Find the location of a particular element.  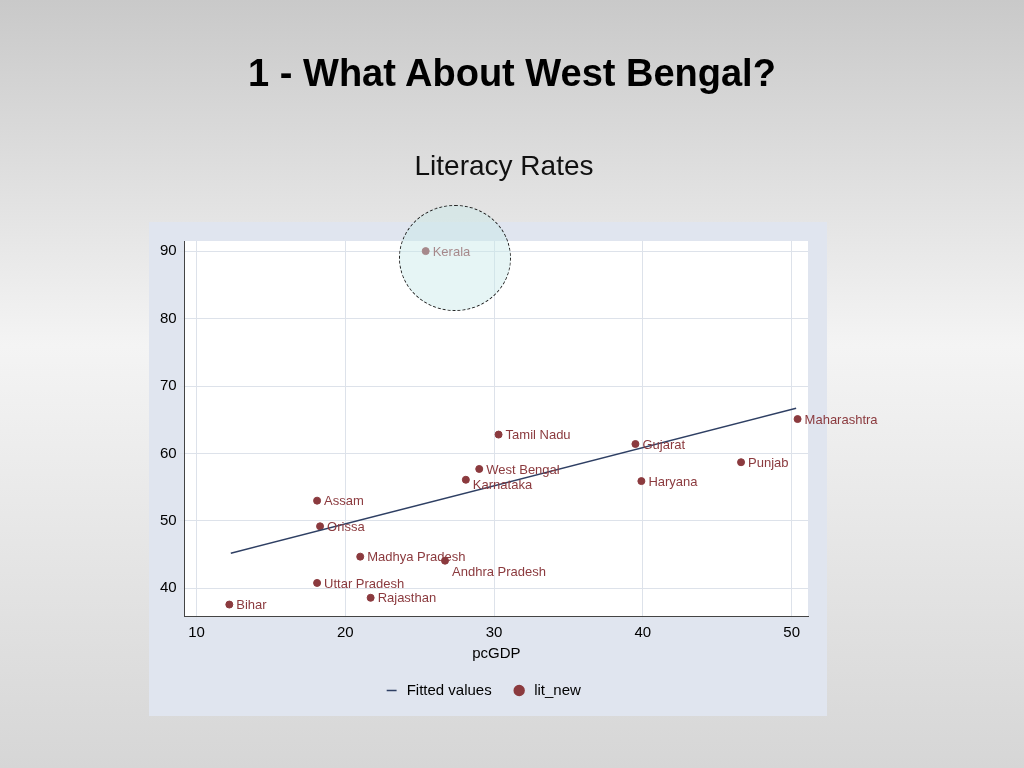

annotation: West Bengal is located at coordinates (523, 469).